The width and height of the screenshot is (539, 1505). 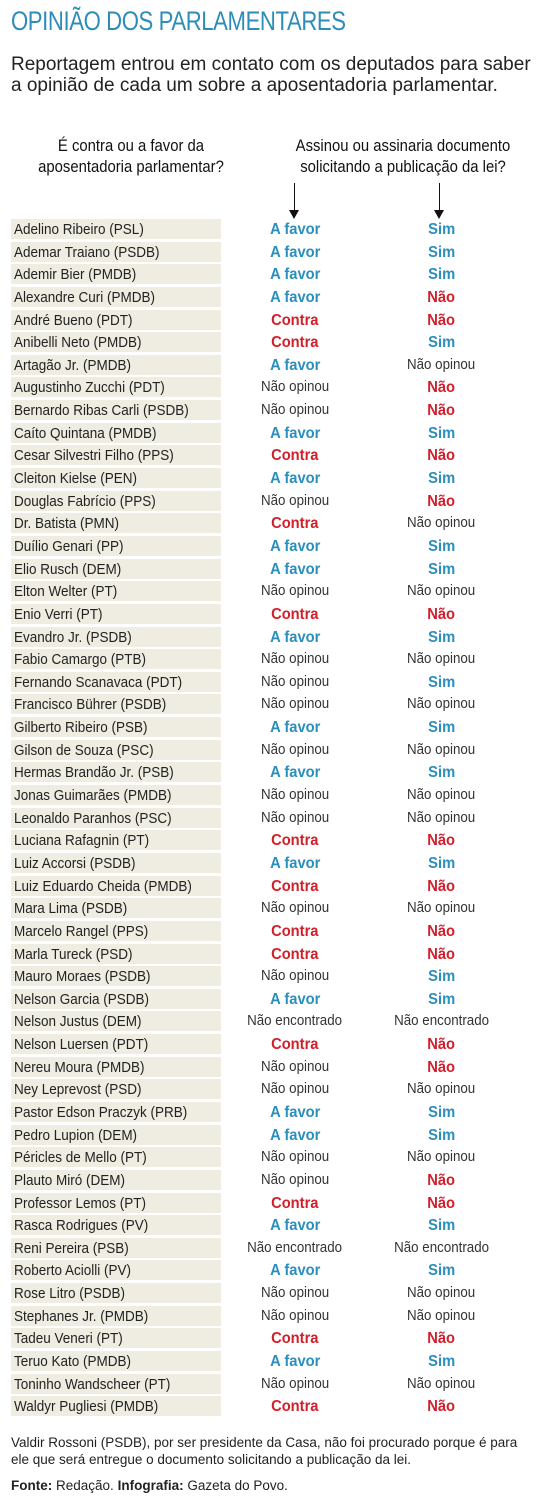 What do you see at coordinates (116, 704) in the screenshot?
I see `deputy-name-cell: Francisco Bührer (PSDB)` at bounding box center [116, 704].